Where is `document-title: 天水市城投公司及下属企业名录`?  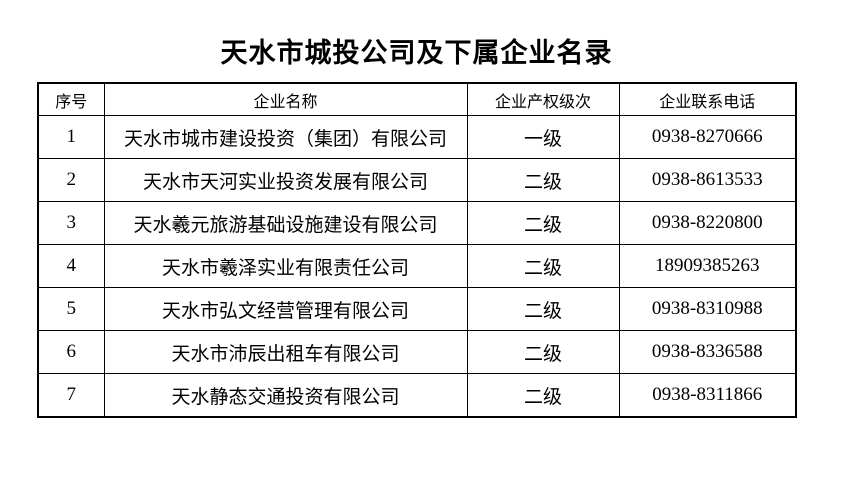 document-title: 天水市城投公司及下属企业名录 is located at coordinates (416, 53).